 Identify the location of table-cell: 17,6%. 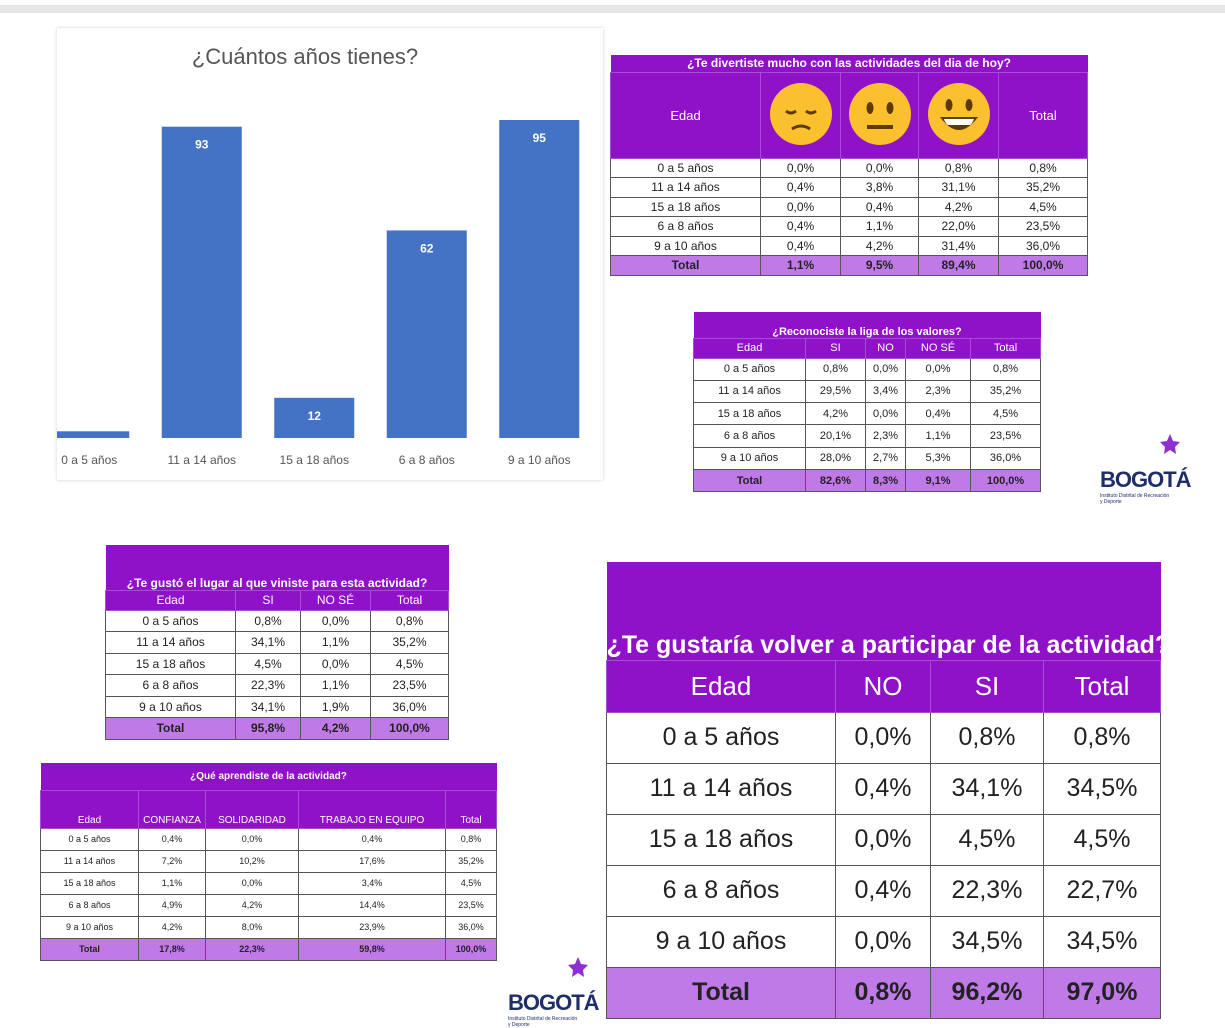
(372, 861).